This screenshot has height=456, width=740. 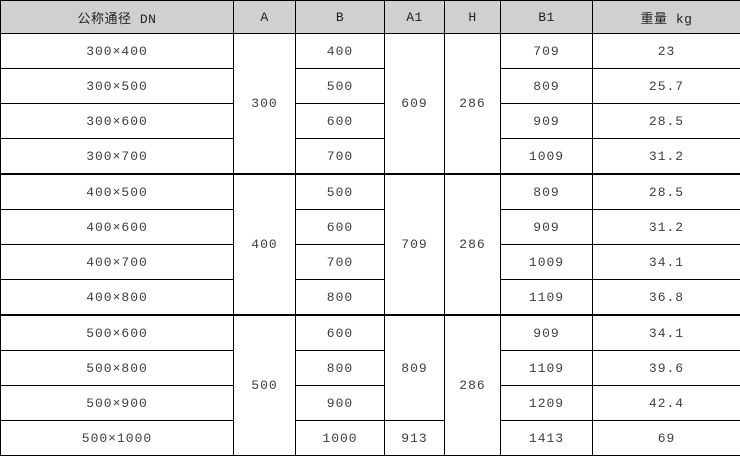 I want to click on cell-dn: 300×500, so click(x=117, y=86).